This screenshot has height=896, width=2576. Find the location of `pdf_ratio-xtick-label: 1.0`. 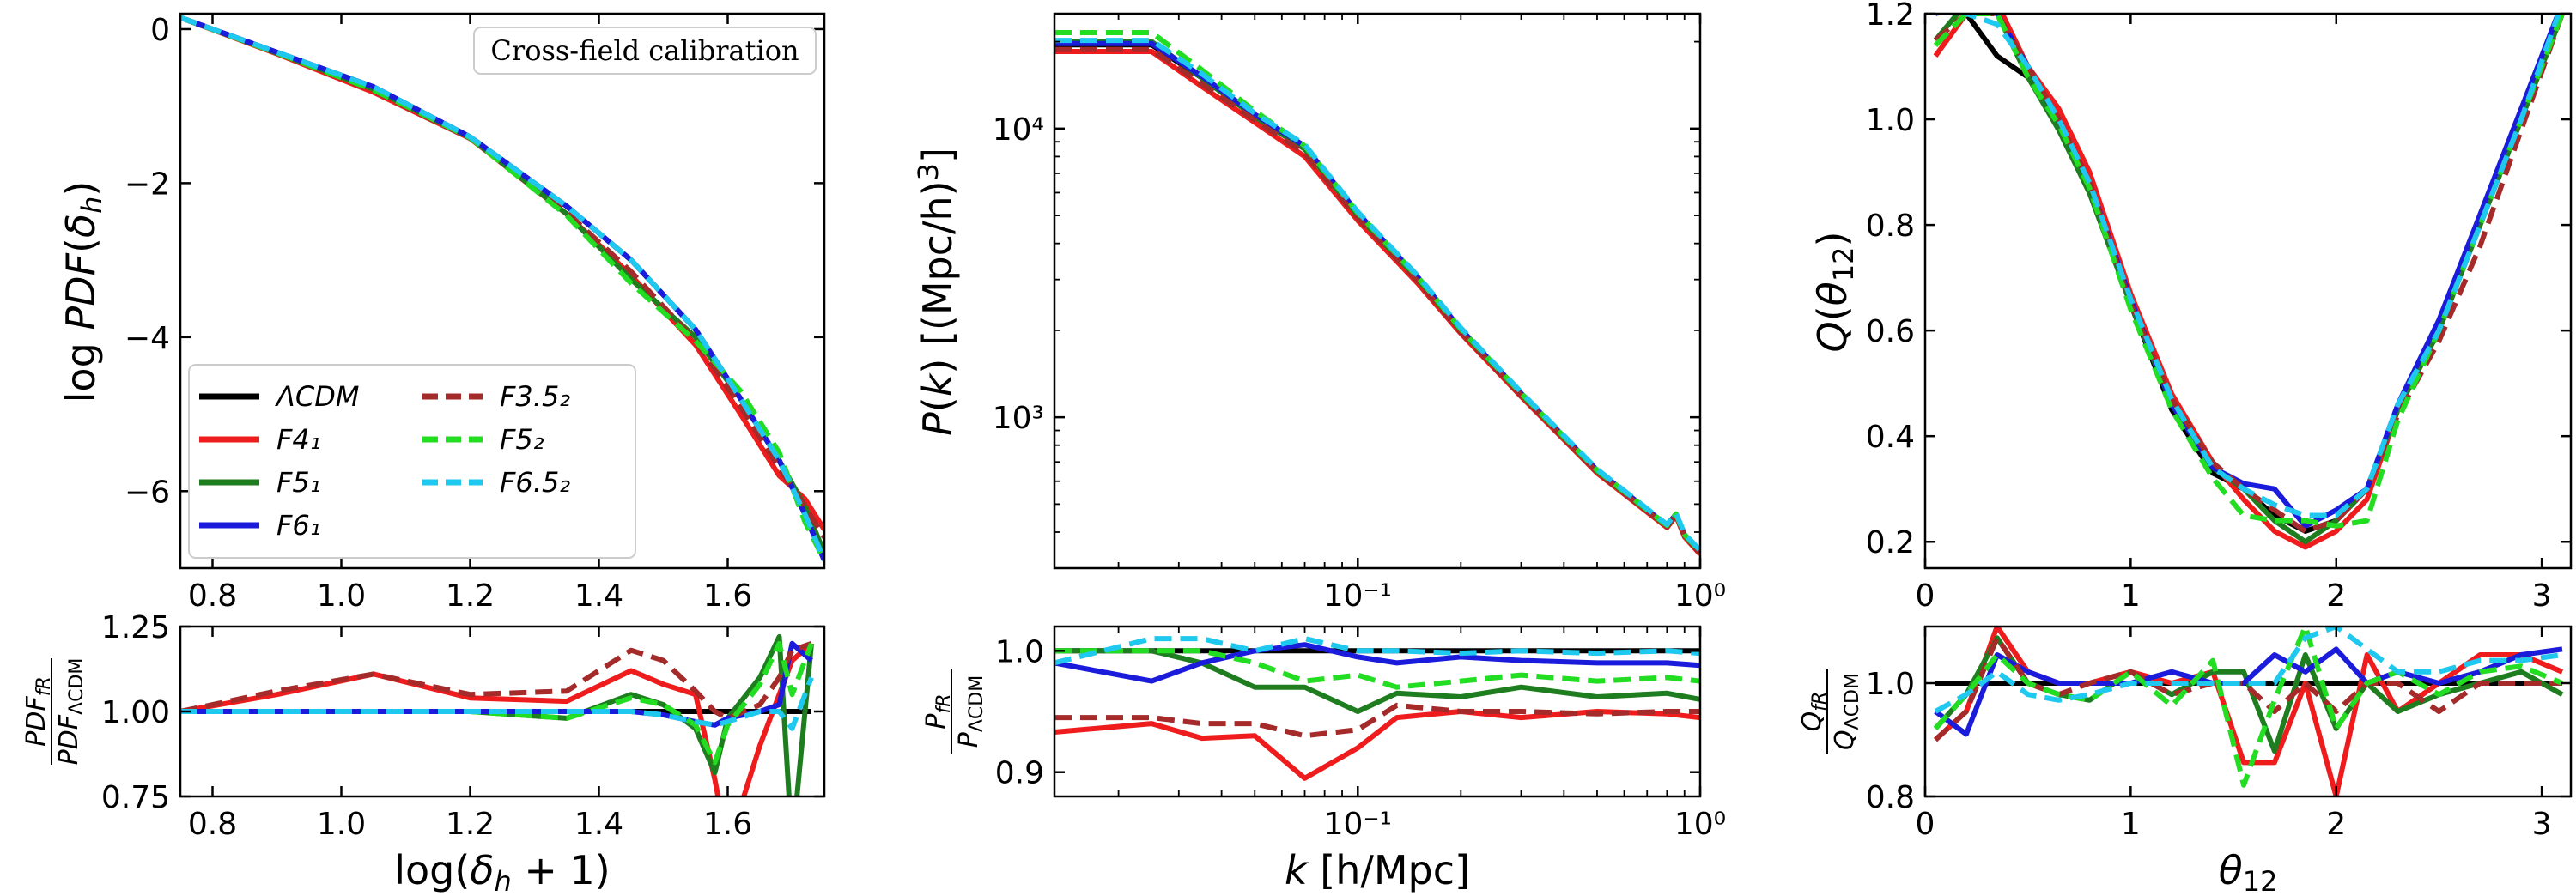

pdf_ratio-xtick-label: 1.0 is located at coordinates (342, 824).